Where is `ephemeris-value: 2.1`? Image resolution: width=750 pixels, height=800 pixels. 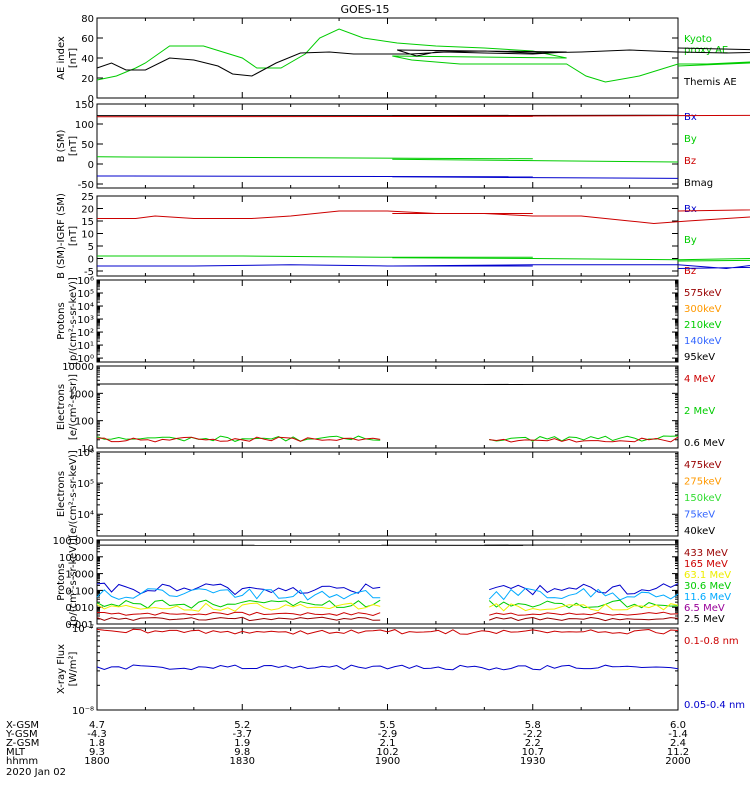
ephemeris-value: 2.1 is located at coordinates (388, 743).